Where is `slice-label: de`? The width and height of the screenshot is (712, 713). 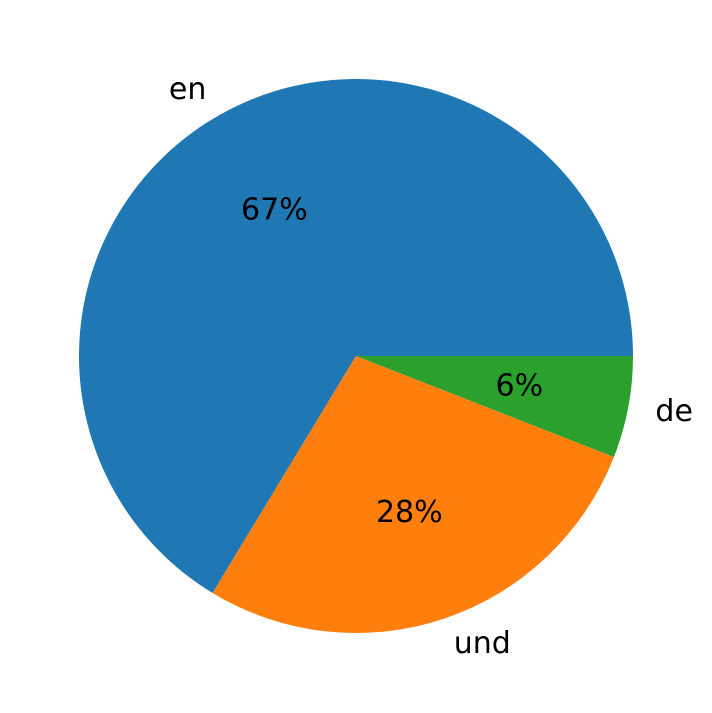
slice-label: de is located at coordinates (674, 411).